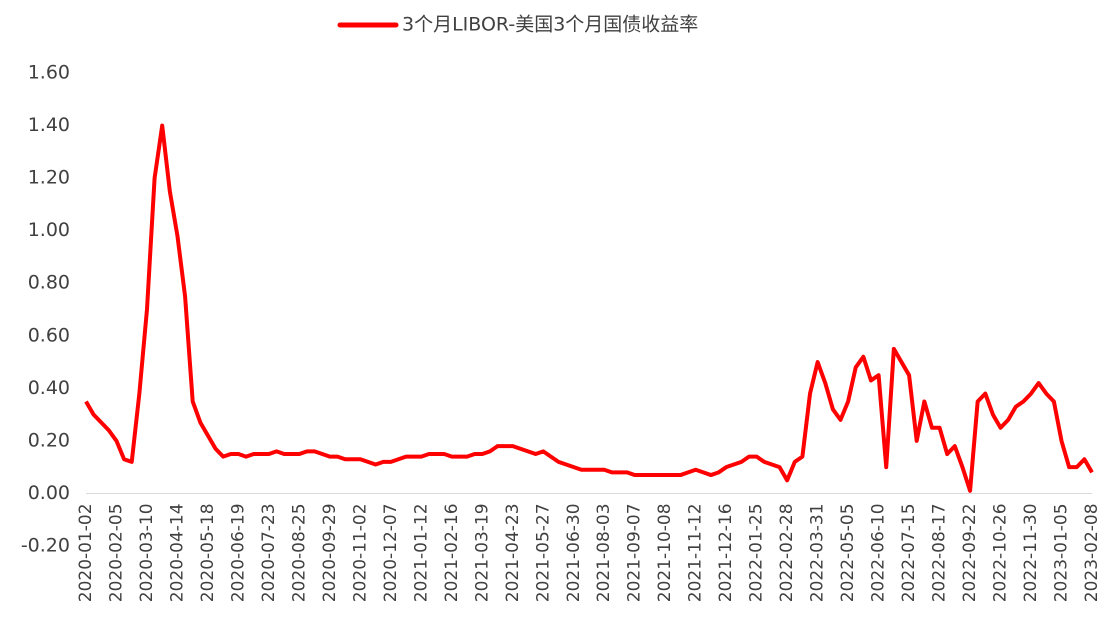  I want to click on x-tick-label: 2022-06-10, so click(879, 552).